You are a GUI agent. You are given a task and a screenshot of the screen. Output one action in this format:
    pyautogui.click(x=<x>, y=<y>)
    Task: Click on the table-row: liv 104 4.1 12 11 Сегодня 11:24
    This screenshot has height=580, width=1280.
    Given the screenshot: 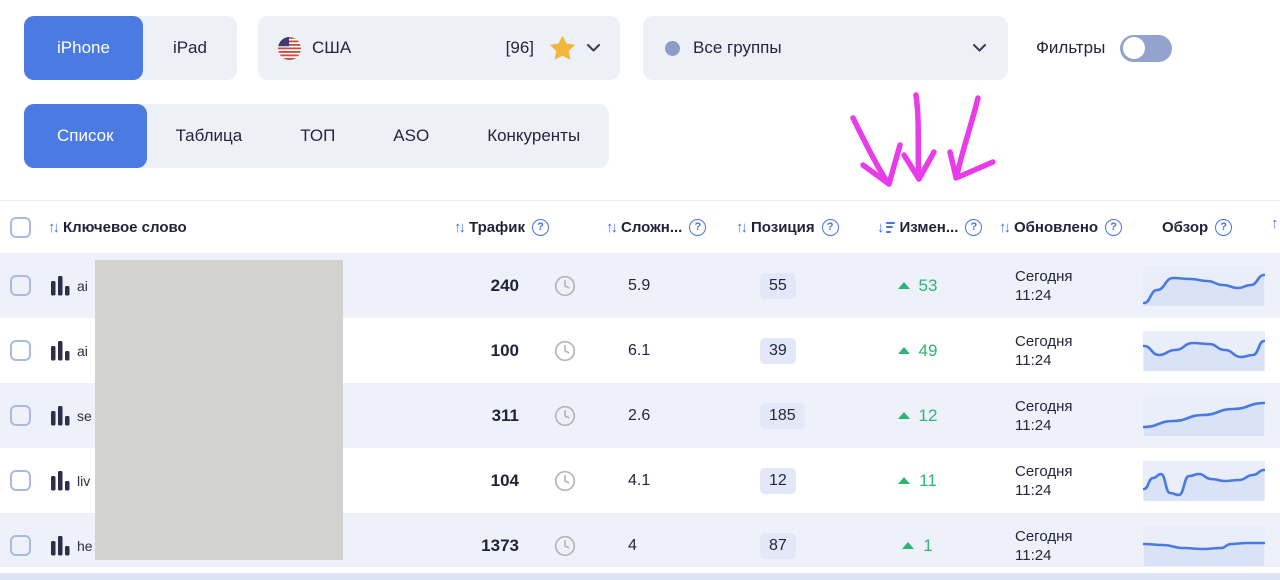 What is the action you would take?
    pyautogui.click(x=640, y=480)
    